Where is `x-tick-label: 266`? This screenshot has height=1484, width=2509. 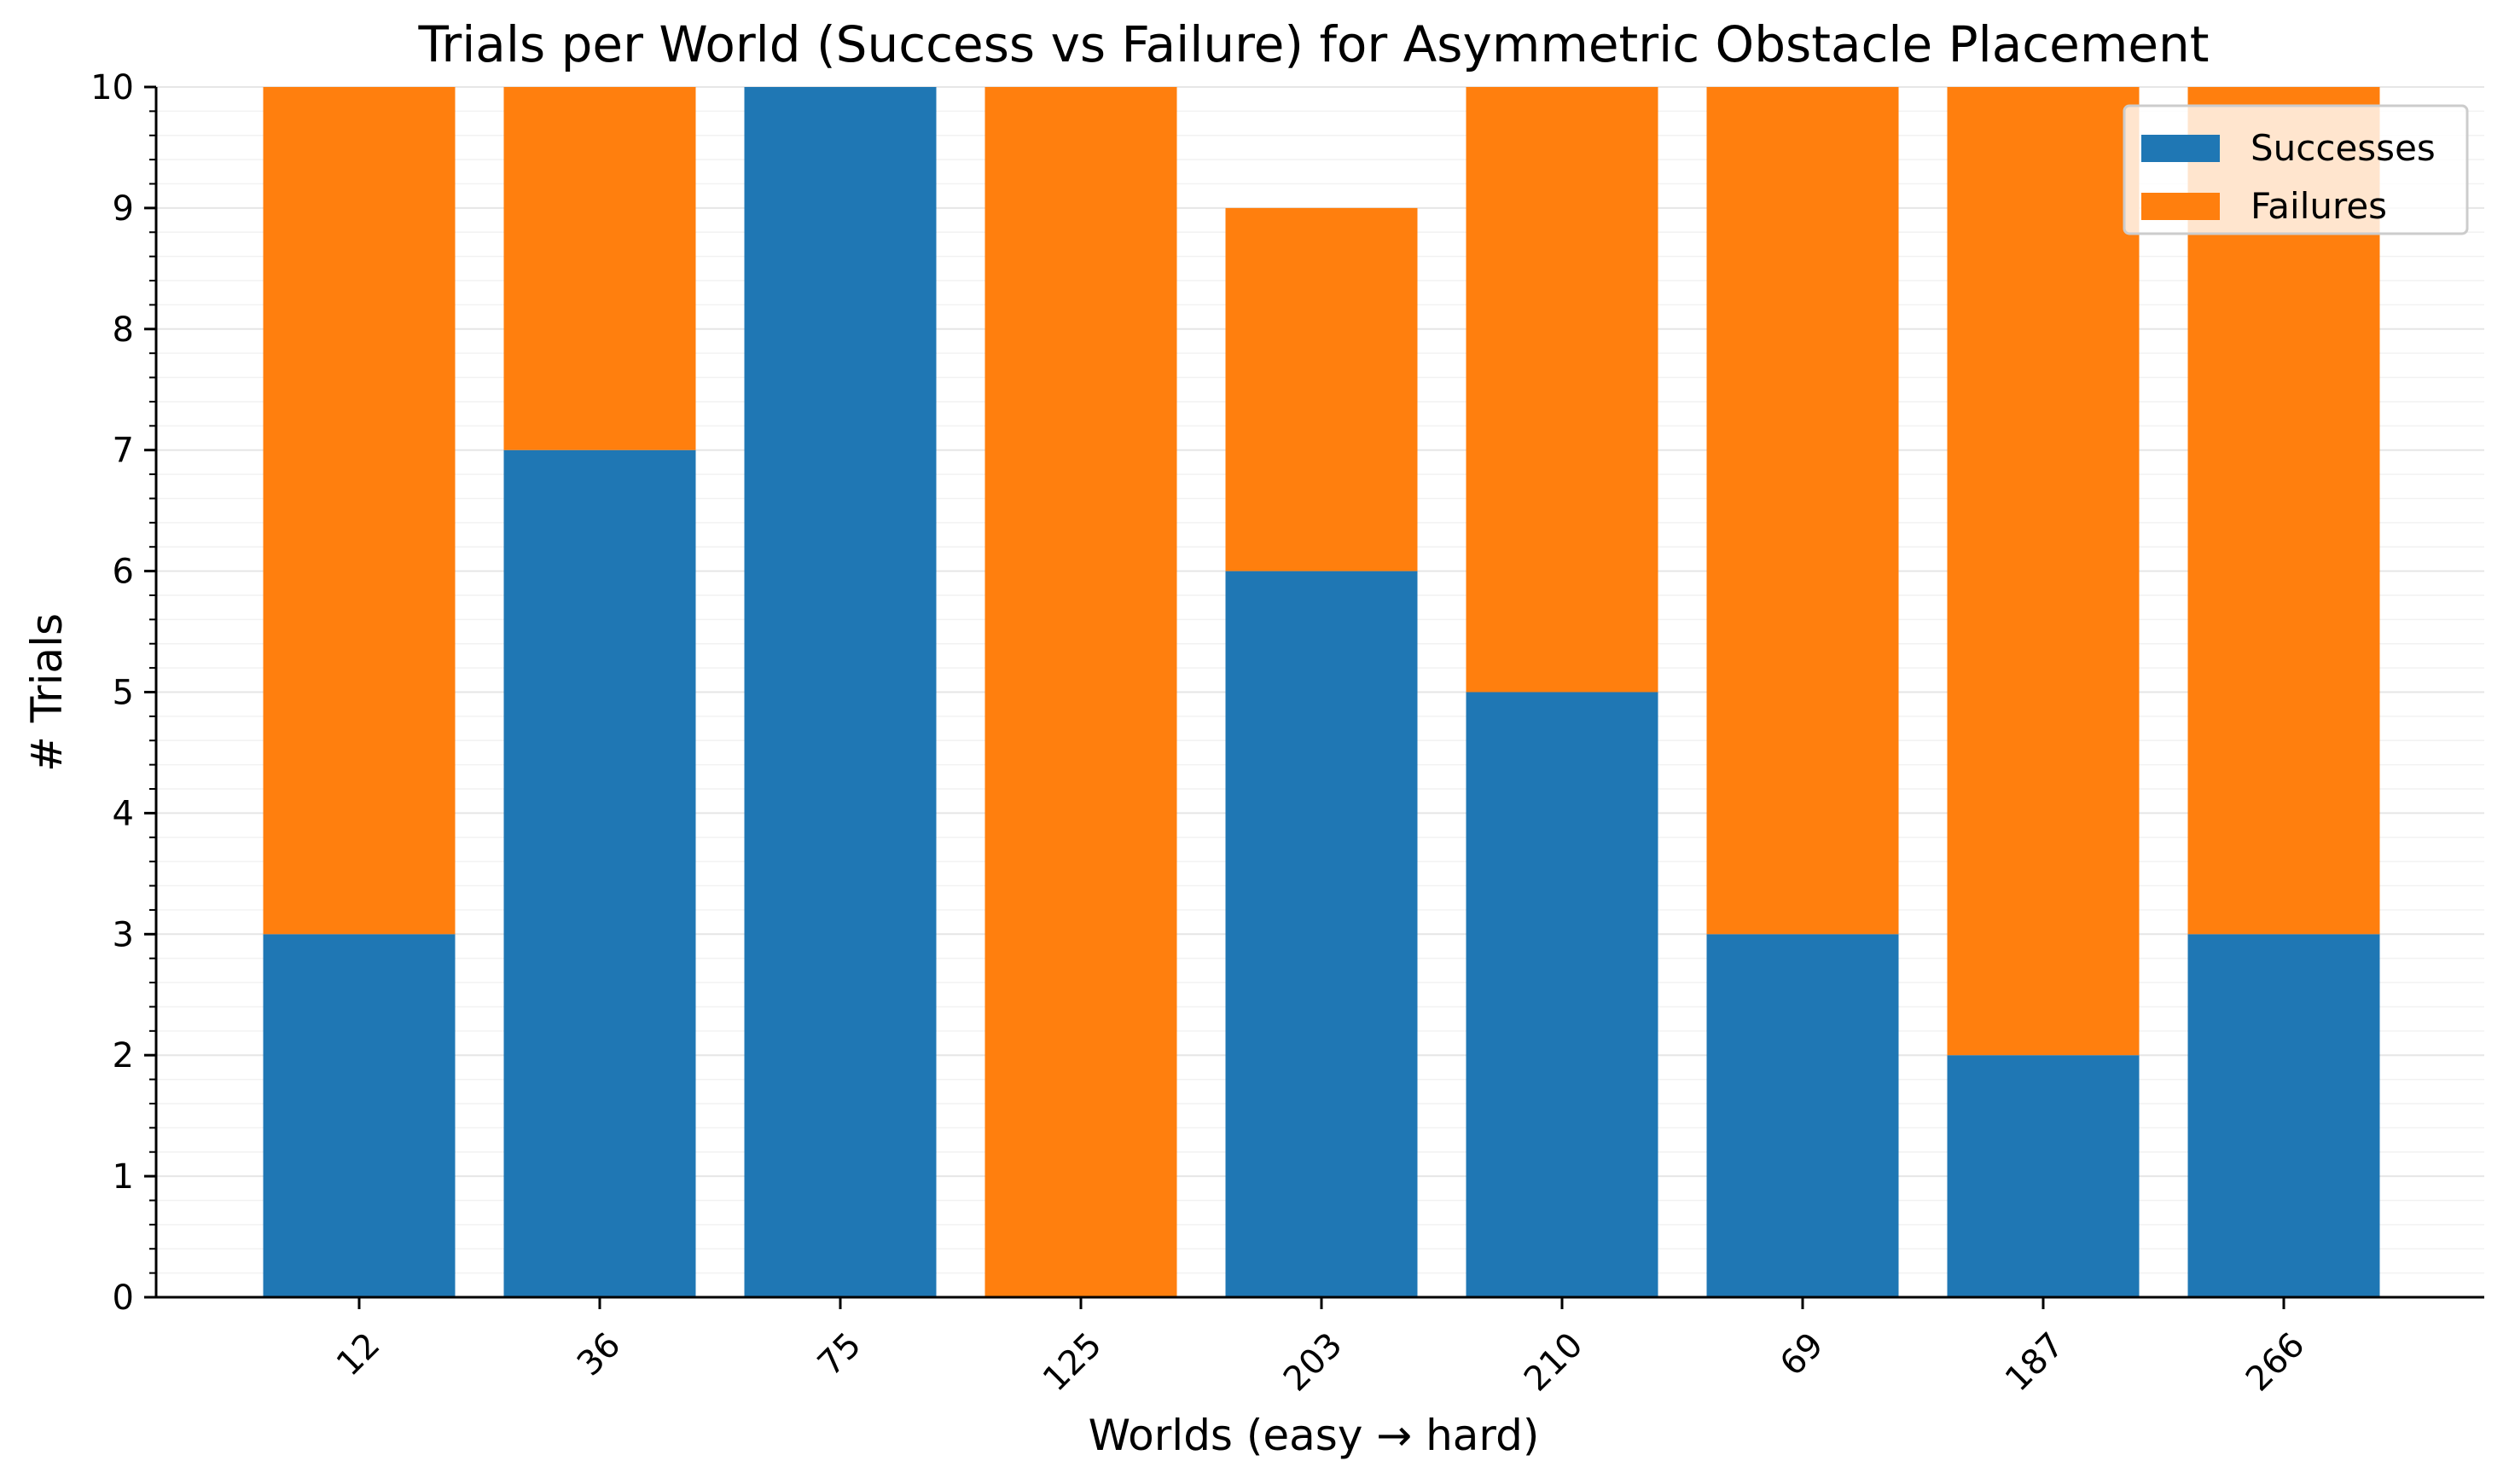
x-tick-label: 266 is located at coordinates (2276, 1362).